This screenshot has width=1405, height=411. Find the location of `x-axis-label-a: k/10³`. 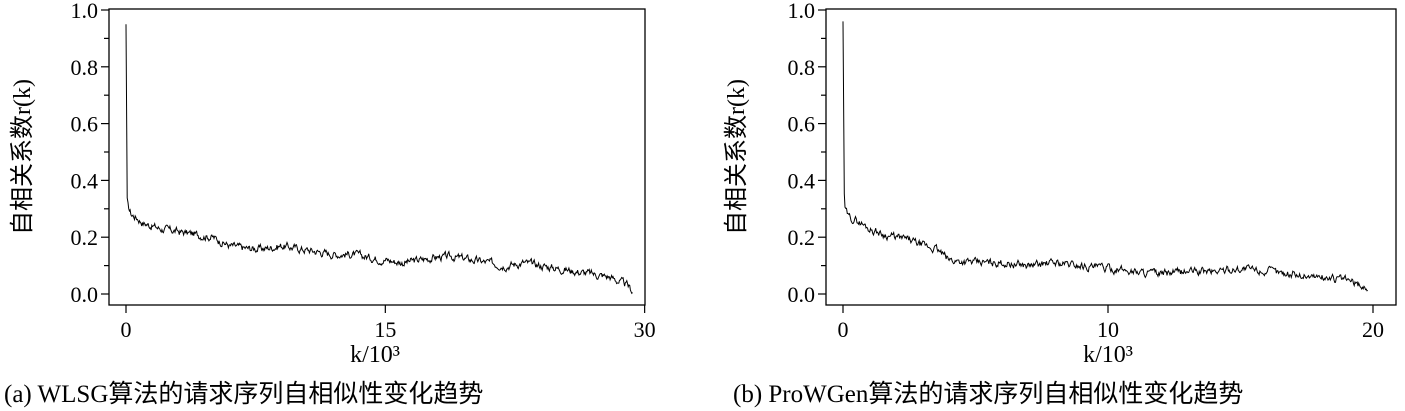

x-axis-label-a: k/10³ is located at coordinates (375, 355).